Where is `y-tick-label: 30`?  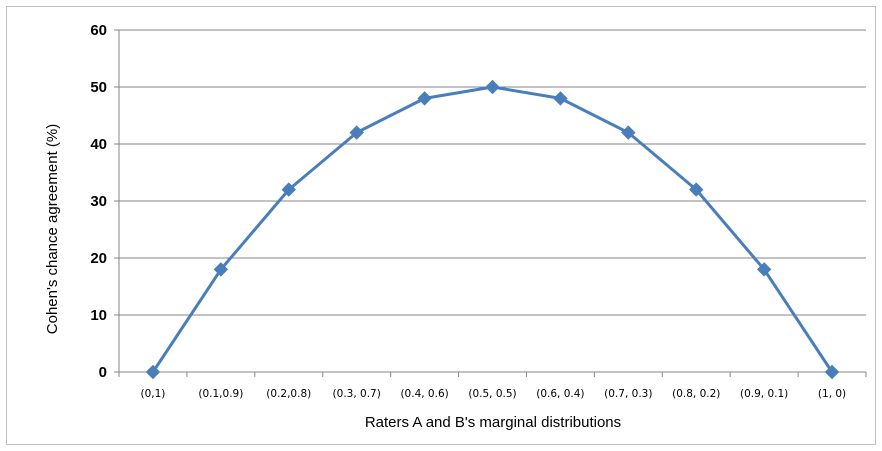 y-tick-label: 30 is located at coordinates (98, 201).